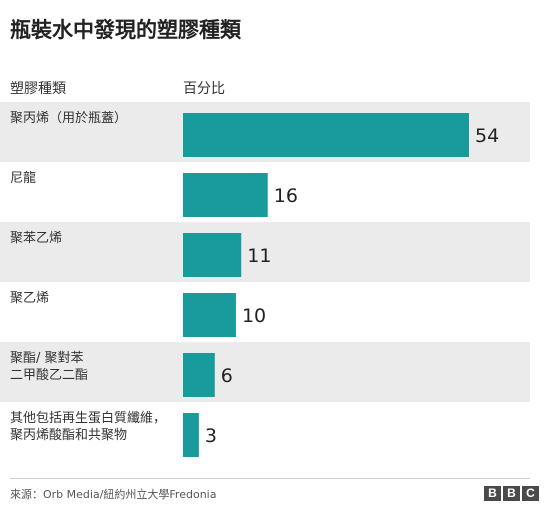 The width and height of the screenshot is (557, 520). What do you see at coordinates (68, 118) in the screenshot?
I see `category-label: 聚丙烯（用於瓶蓋）` at bounding box center [68, 118].